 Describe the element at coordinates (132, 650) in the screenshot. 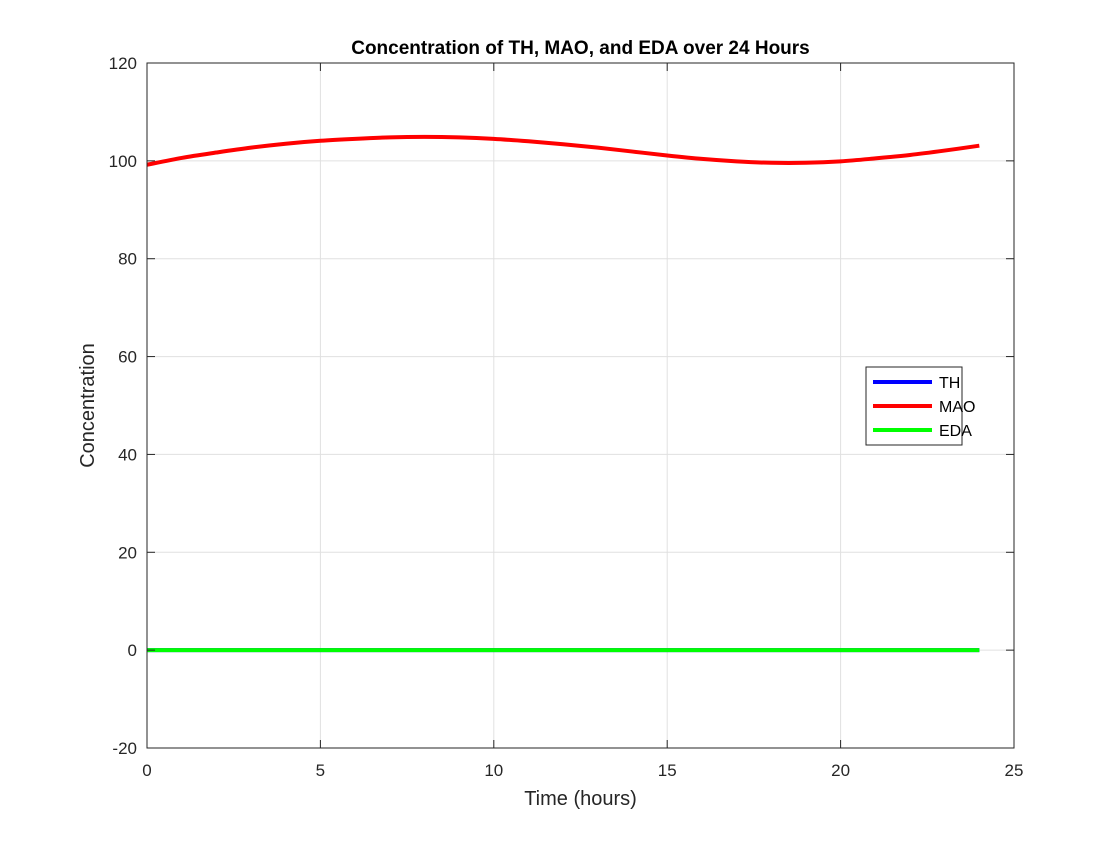

I see `y-tick-label: 0` at that location.